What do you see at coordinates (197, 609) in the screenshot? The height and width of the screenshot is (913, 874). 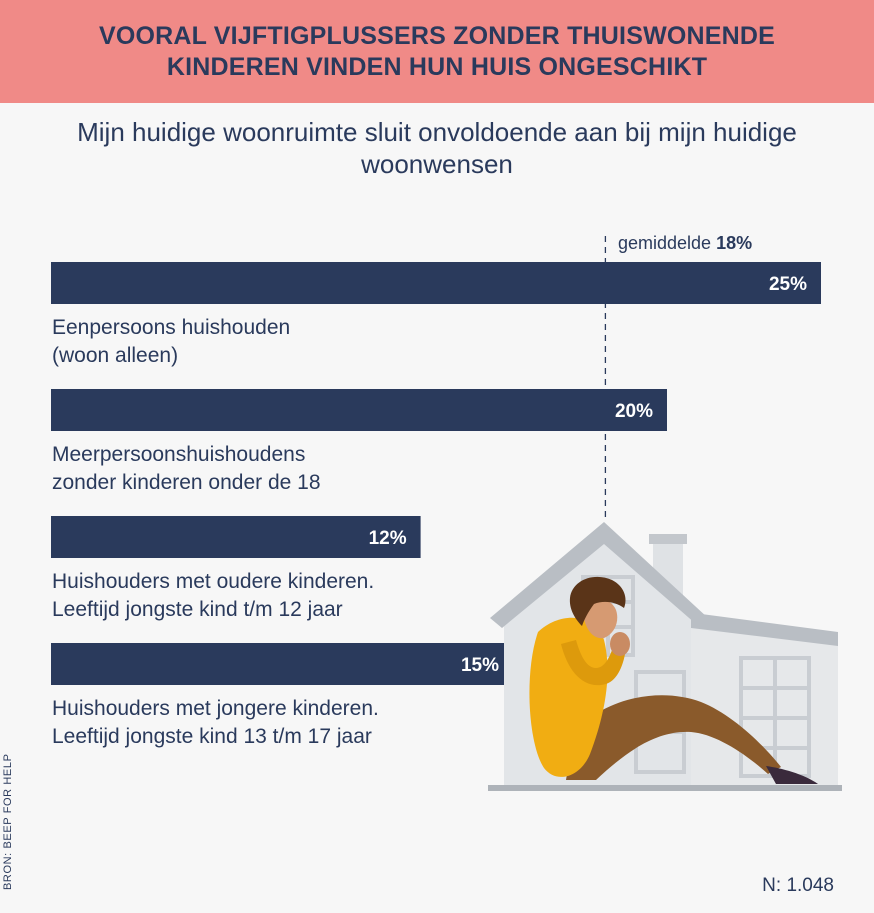 I see `category-label-3-line-2: Leeftijd jongste kind t/m 12 jaar` at bounding box center [197, 609].